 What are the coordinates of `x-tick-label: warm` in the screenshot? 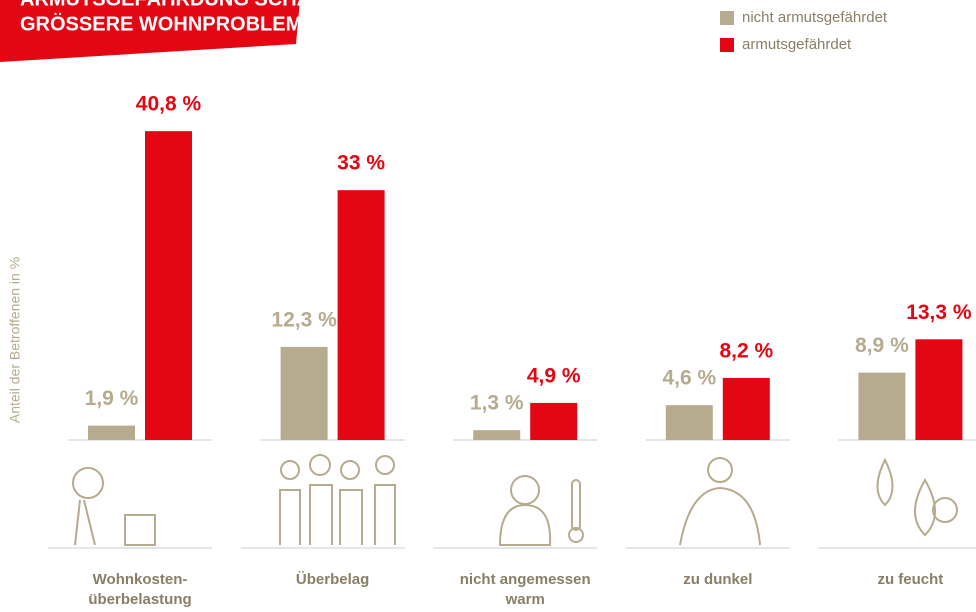 It's located at (525, 599).